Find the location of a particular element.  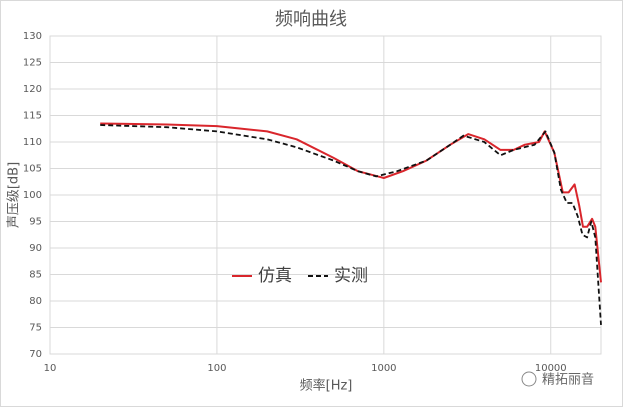

y-tick-label: 70 is located at coordinates (35, 354).